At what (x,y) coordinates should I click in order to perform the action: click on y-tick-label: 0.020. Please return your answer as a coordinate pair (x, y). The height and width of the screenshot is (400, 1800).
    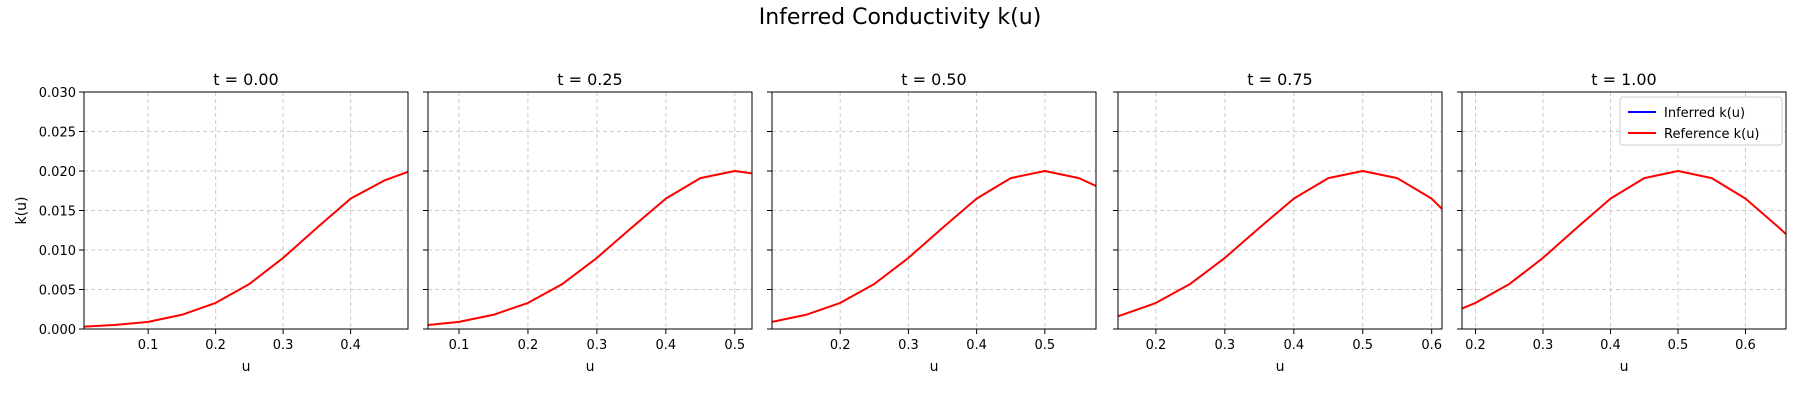
    Looking at the image, I should click on (57, 172).